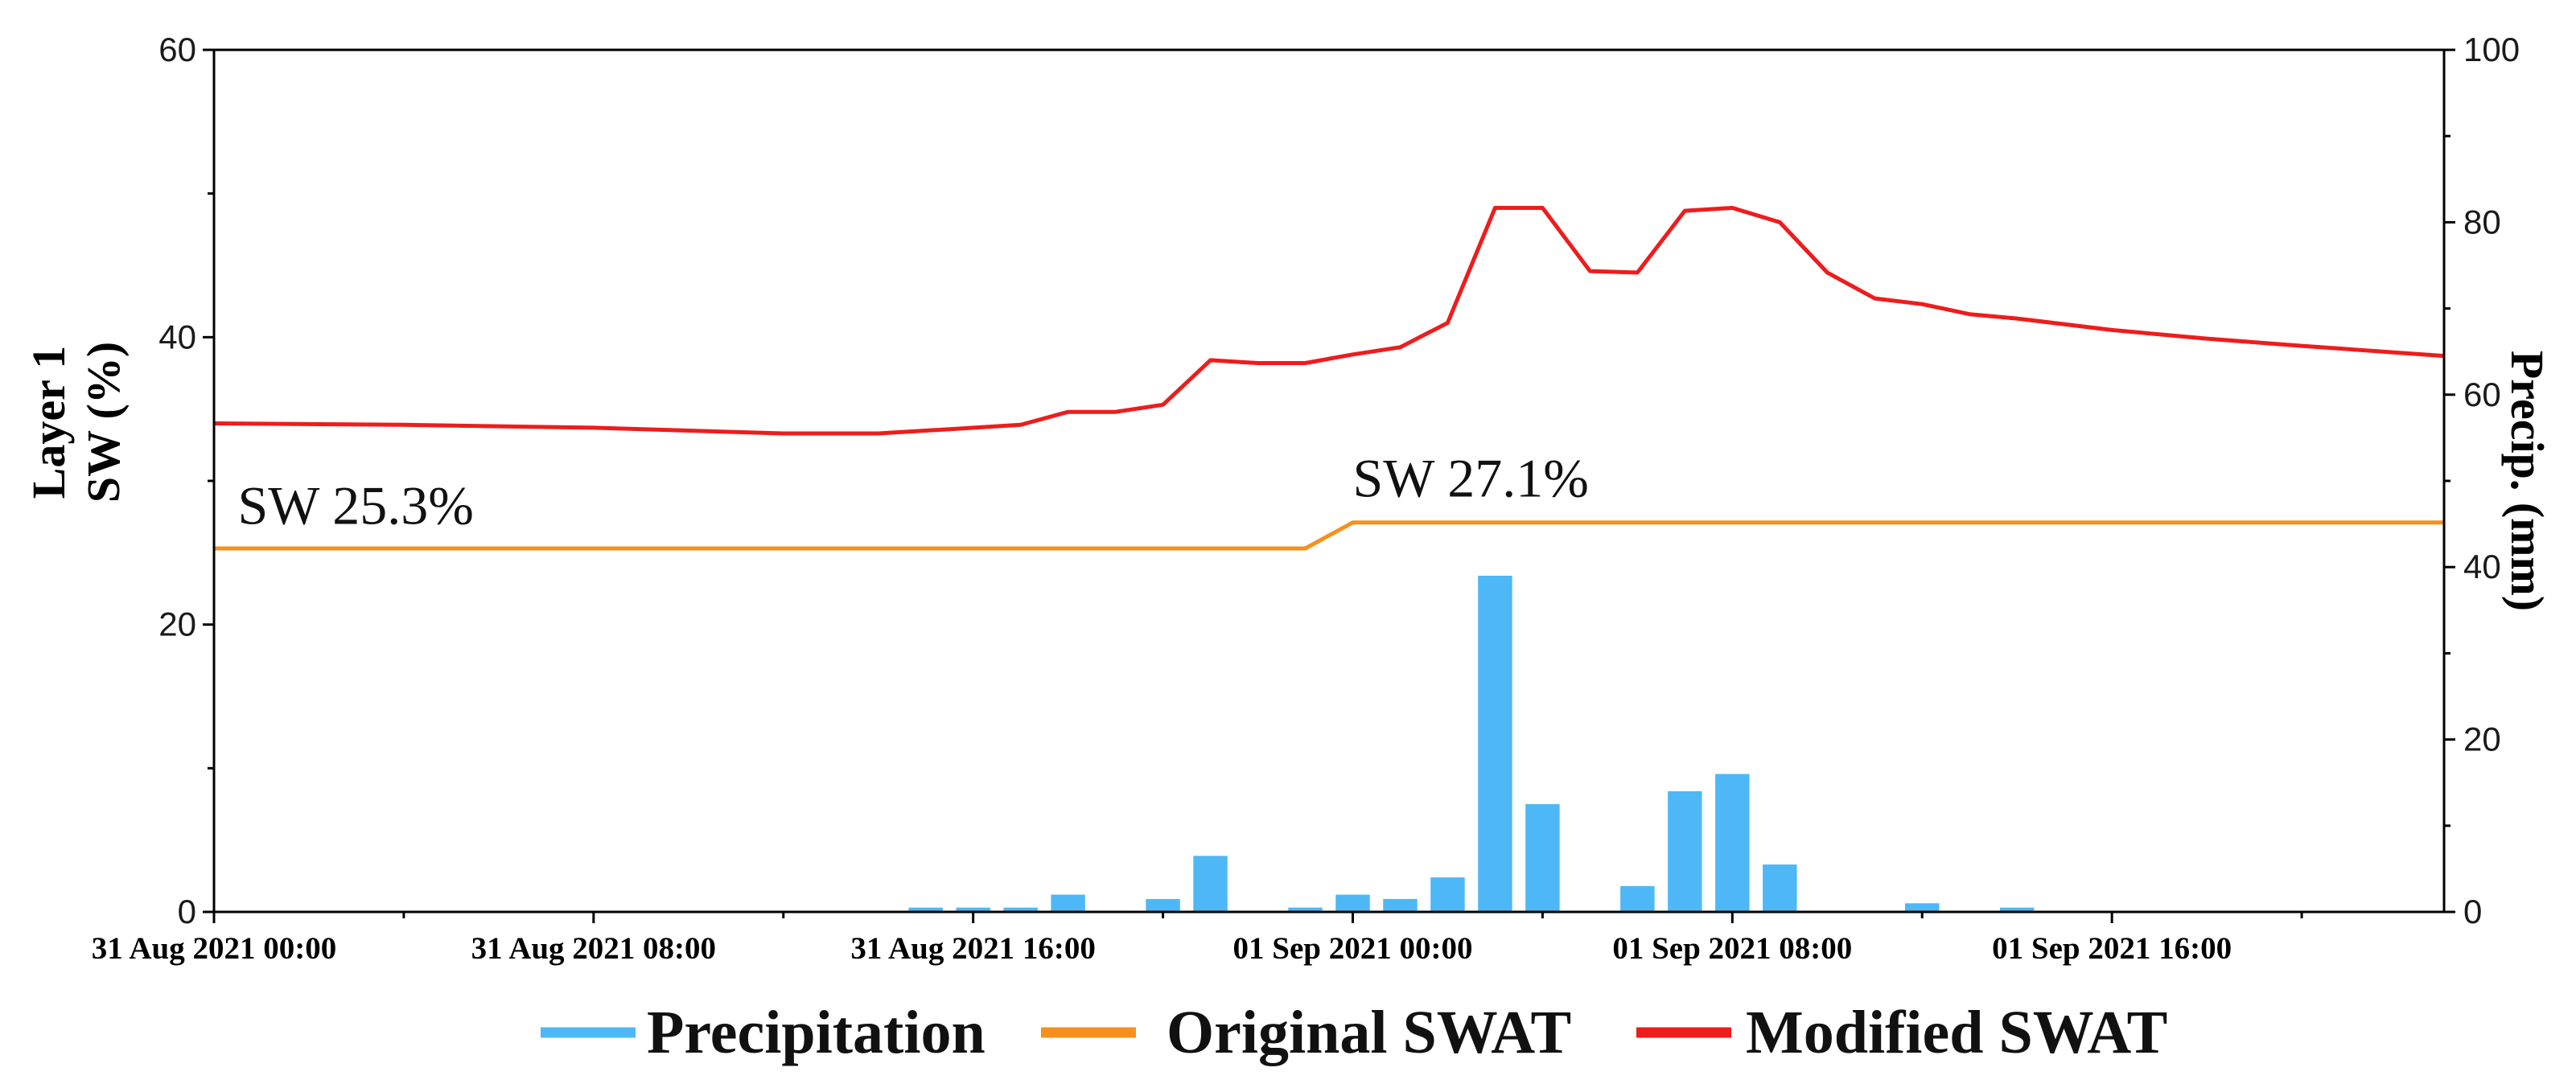 This screenshot has width=2576, height=1084. What do you see at coordinates (103, 422) in the screenshot?
I see `y-left-title-line2: SW (%)` at bounding box center [103, 422].